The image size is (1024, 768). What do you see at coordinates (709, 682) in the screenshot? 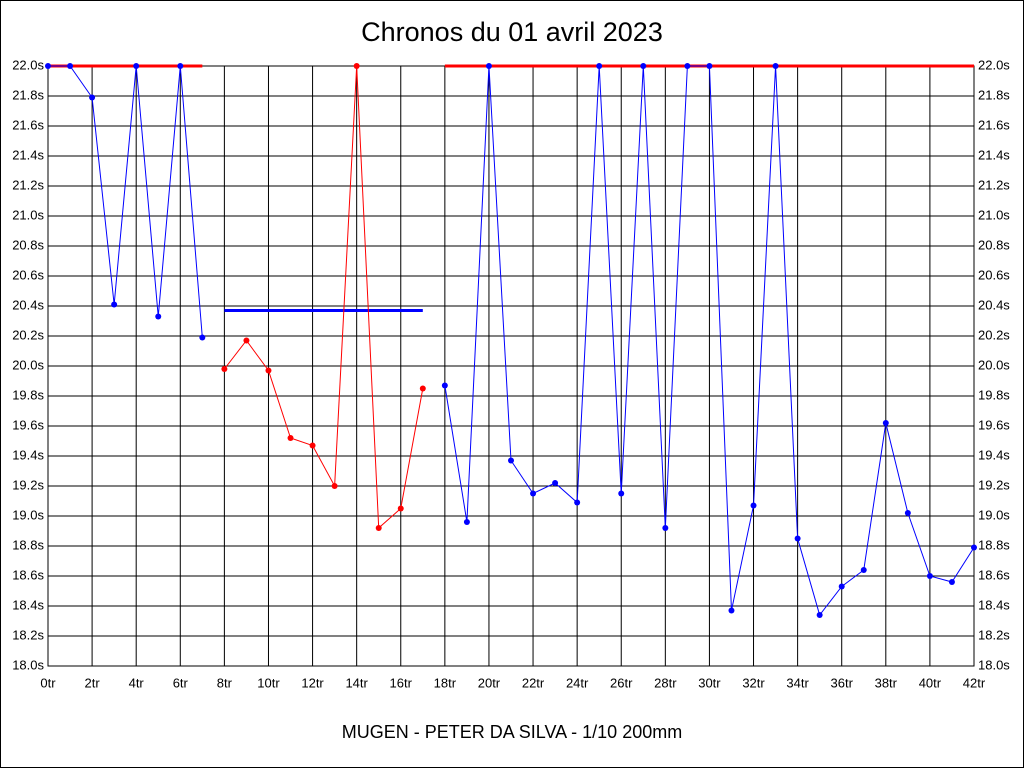
I see `x-tick-label: 30tr` at bounding box center [709, 682].